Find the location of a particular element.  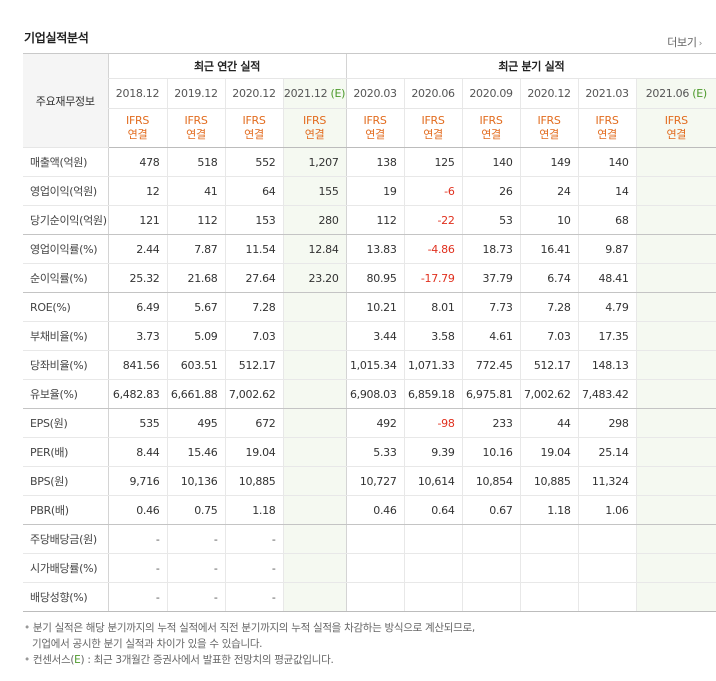

period-header: 2020.12 is located at coordinates (549, 93).